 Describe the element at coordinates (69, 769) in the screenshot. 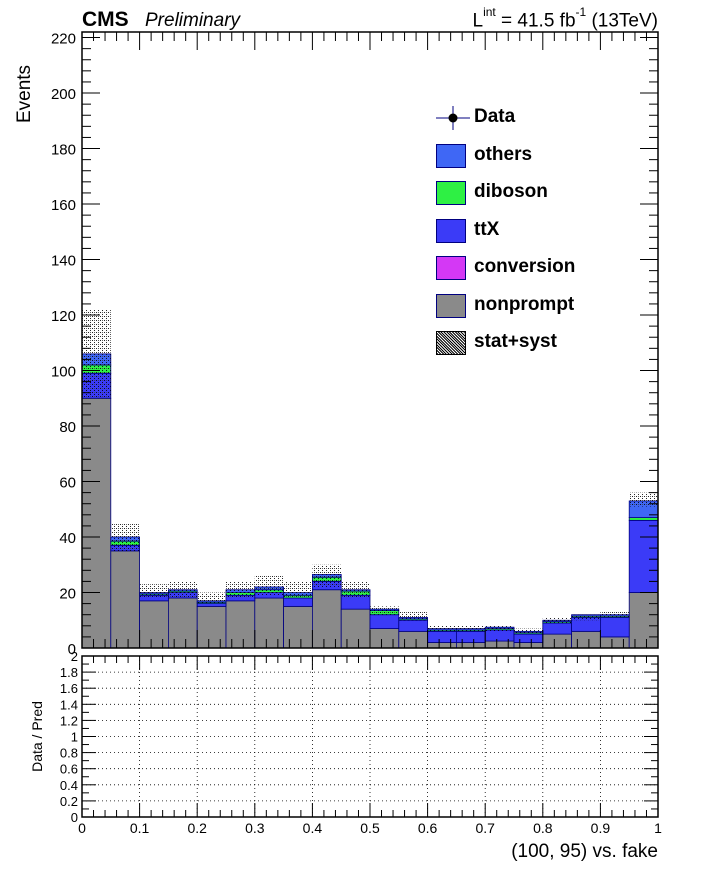

I see `ratio-y-tick-label: 0.6` at that location.